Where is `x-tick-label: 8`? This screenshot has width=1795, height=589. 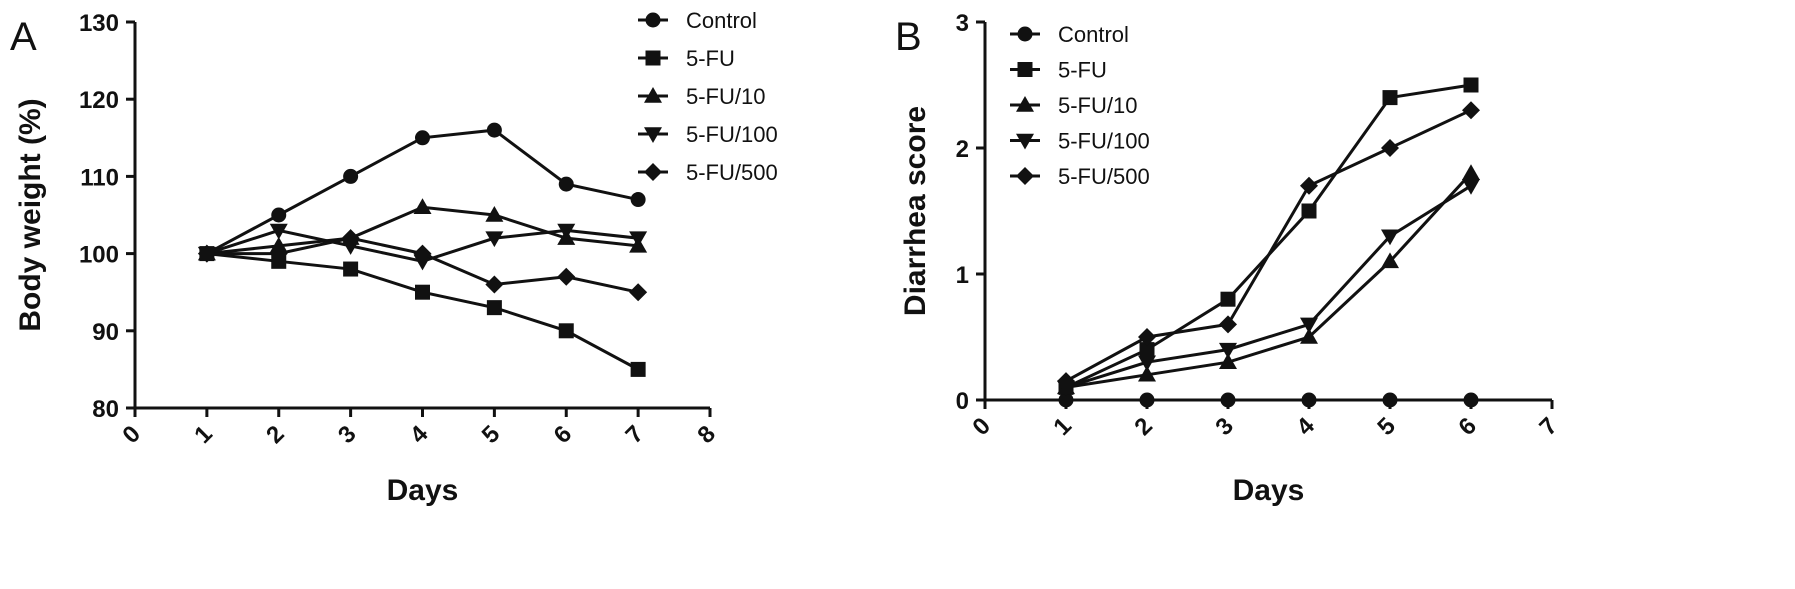 x-tick-label: 8 is located at coordinates (706, 434).